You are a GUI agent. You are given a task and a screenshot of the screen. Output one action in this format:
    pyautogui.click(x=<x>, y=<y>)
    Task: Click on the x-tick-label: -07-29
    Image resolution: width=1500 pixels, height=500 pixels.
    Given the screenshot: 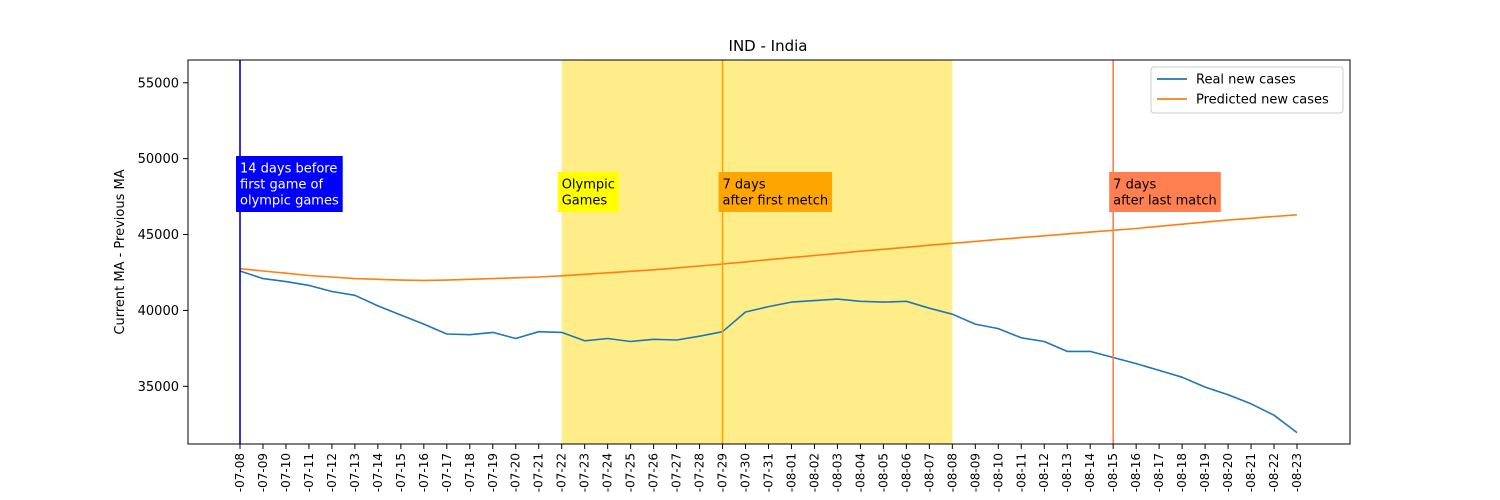 What is the action you would take?
    pyautogui.click(x=723, y=472)
    